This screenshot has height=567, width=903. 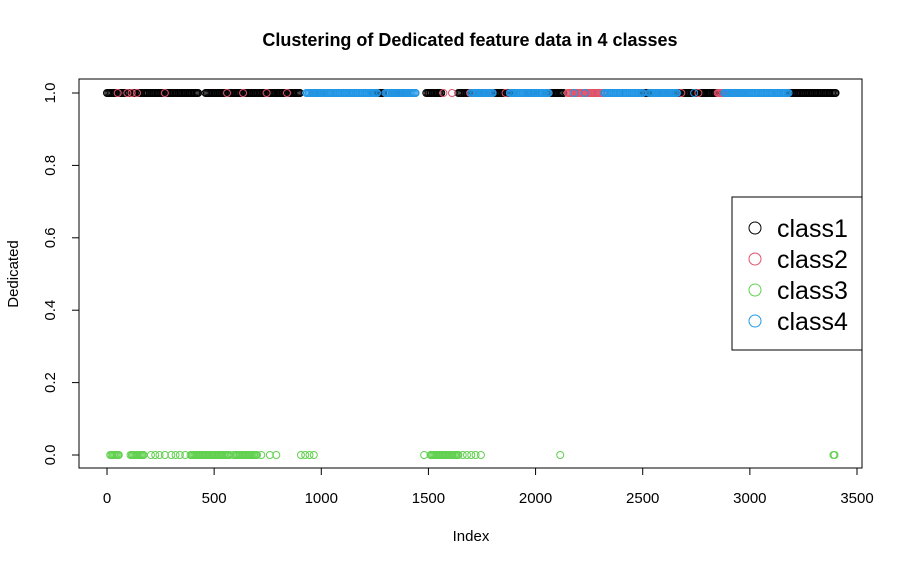 I want to click on legend-marker-class3, so click(x=755, y=290).